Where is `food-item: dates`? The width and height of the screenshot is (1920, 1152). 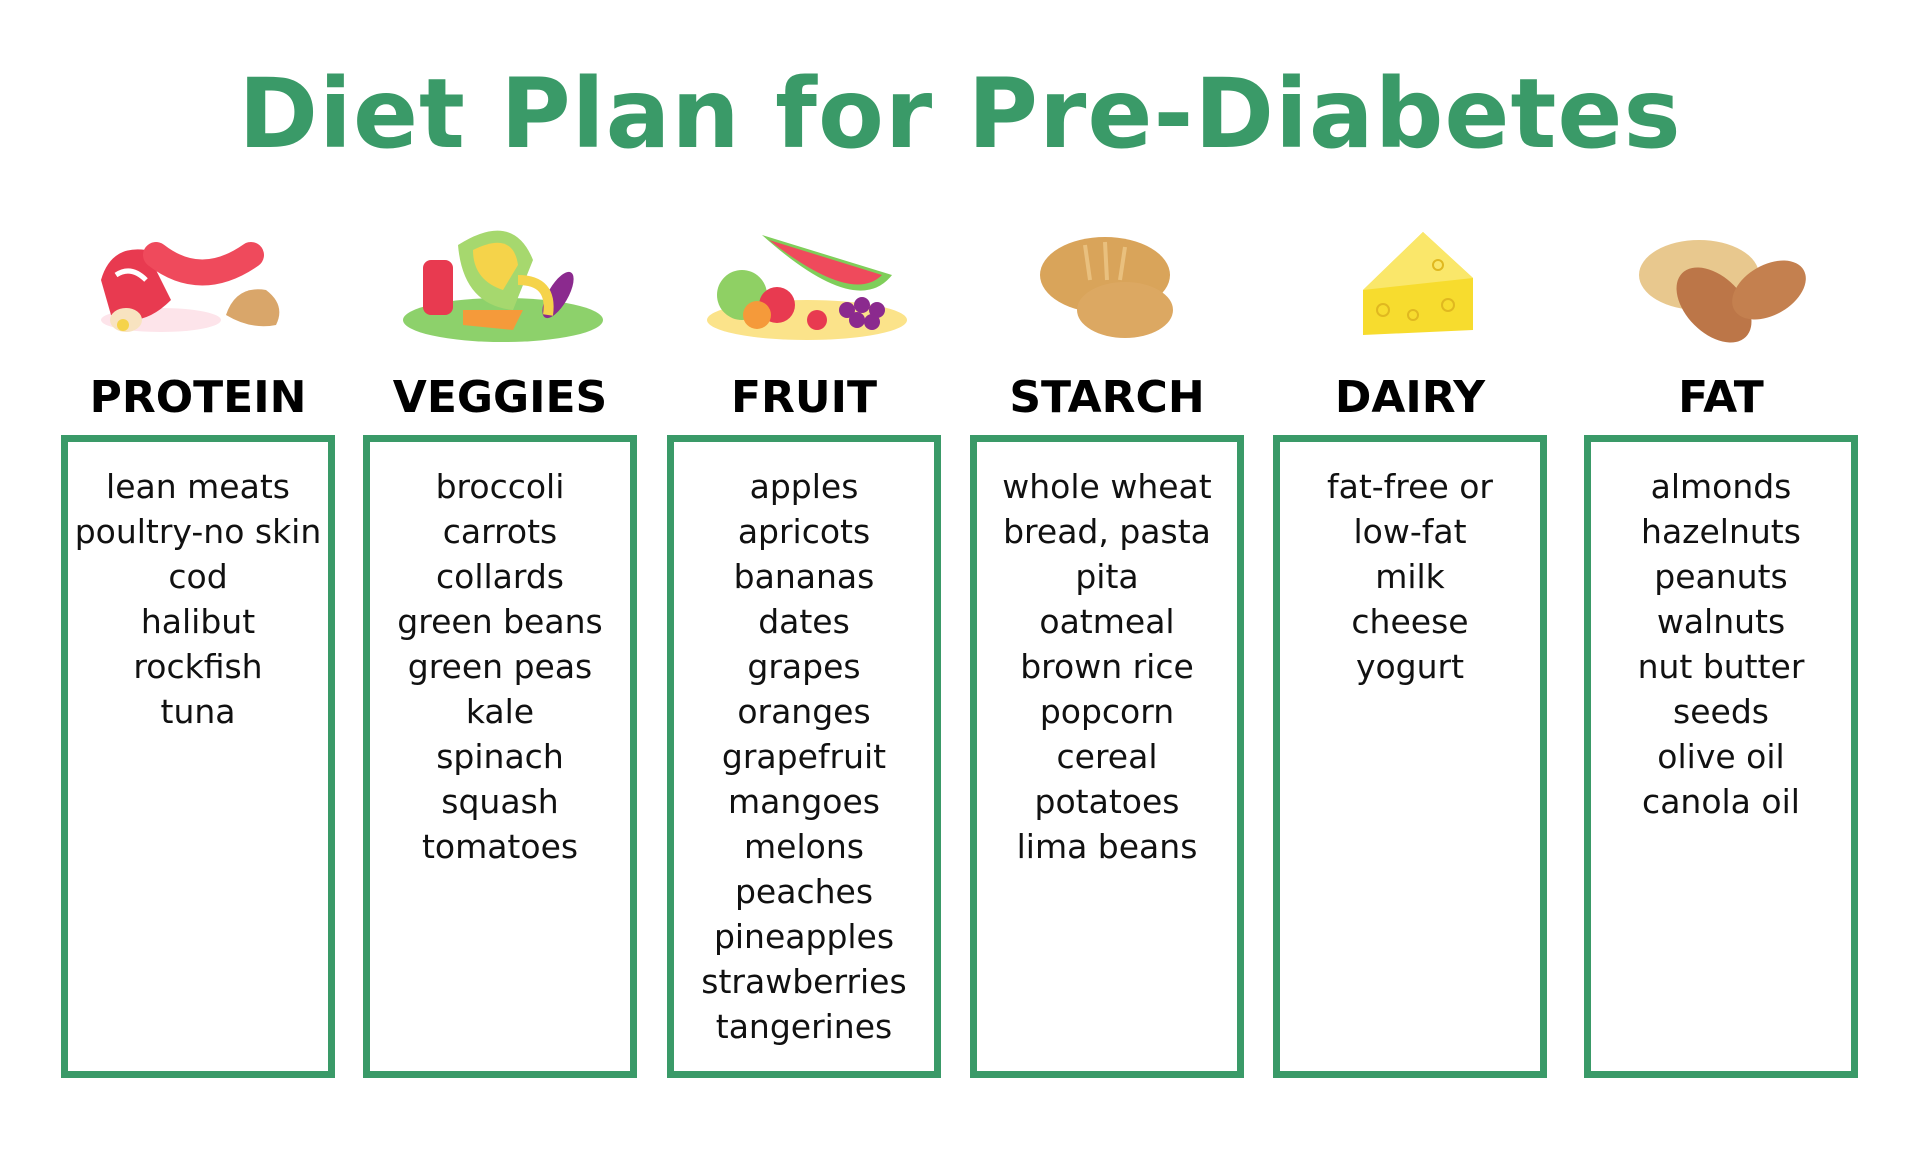
food-item: dates is located at coordinates (804, 621).